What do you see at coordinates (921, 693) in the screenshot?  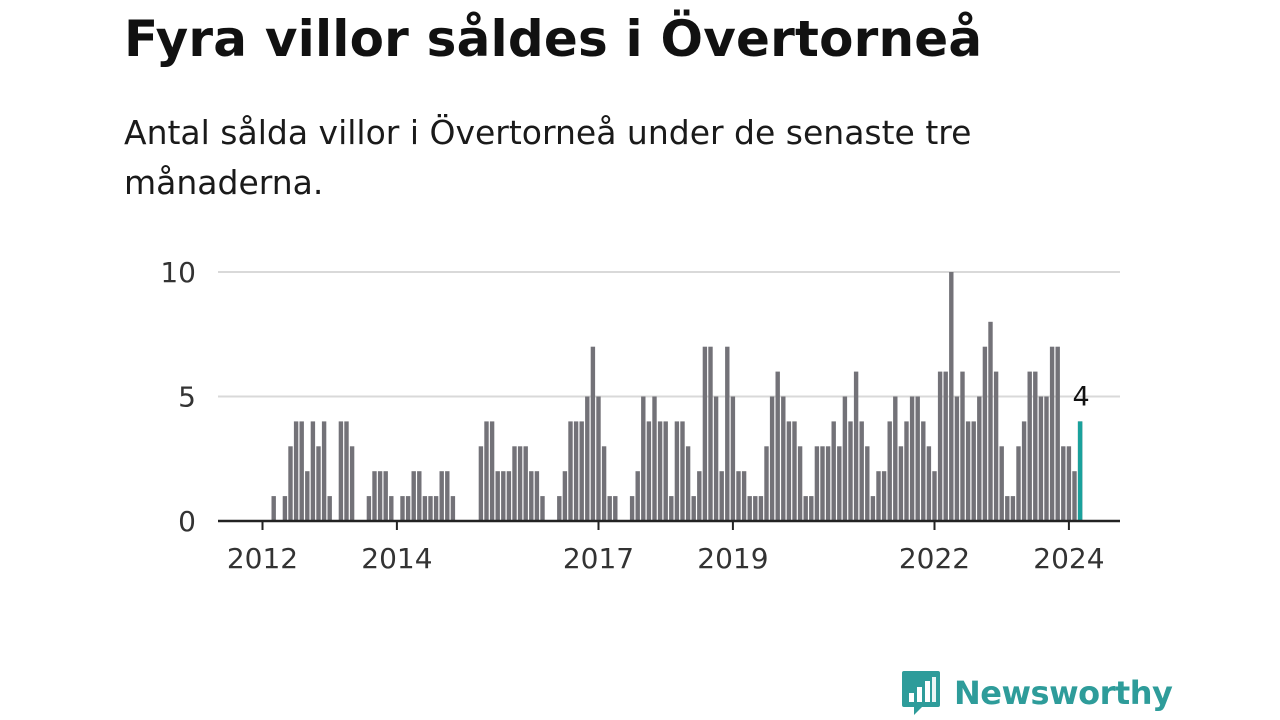 I see `bar-chart-speech-bubble-icon` at bounding box center [921, 693].